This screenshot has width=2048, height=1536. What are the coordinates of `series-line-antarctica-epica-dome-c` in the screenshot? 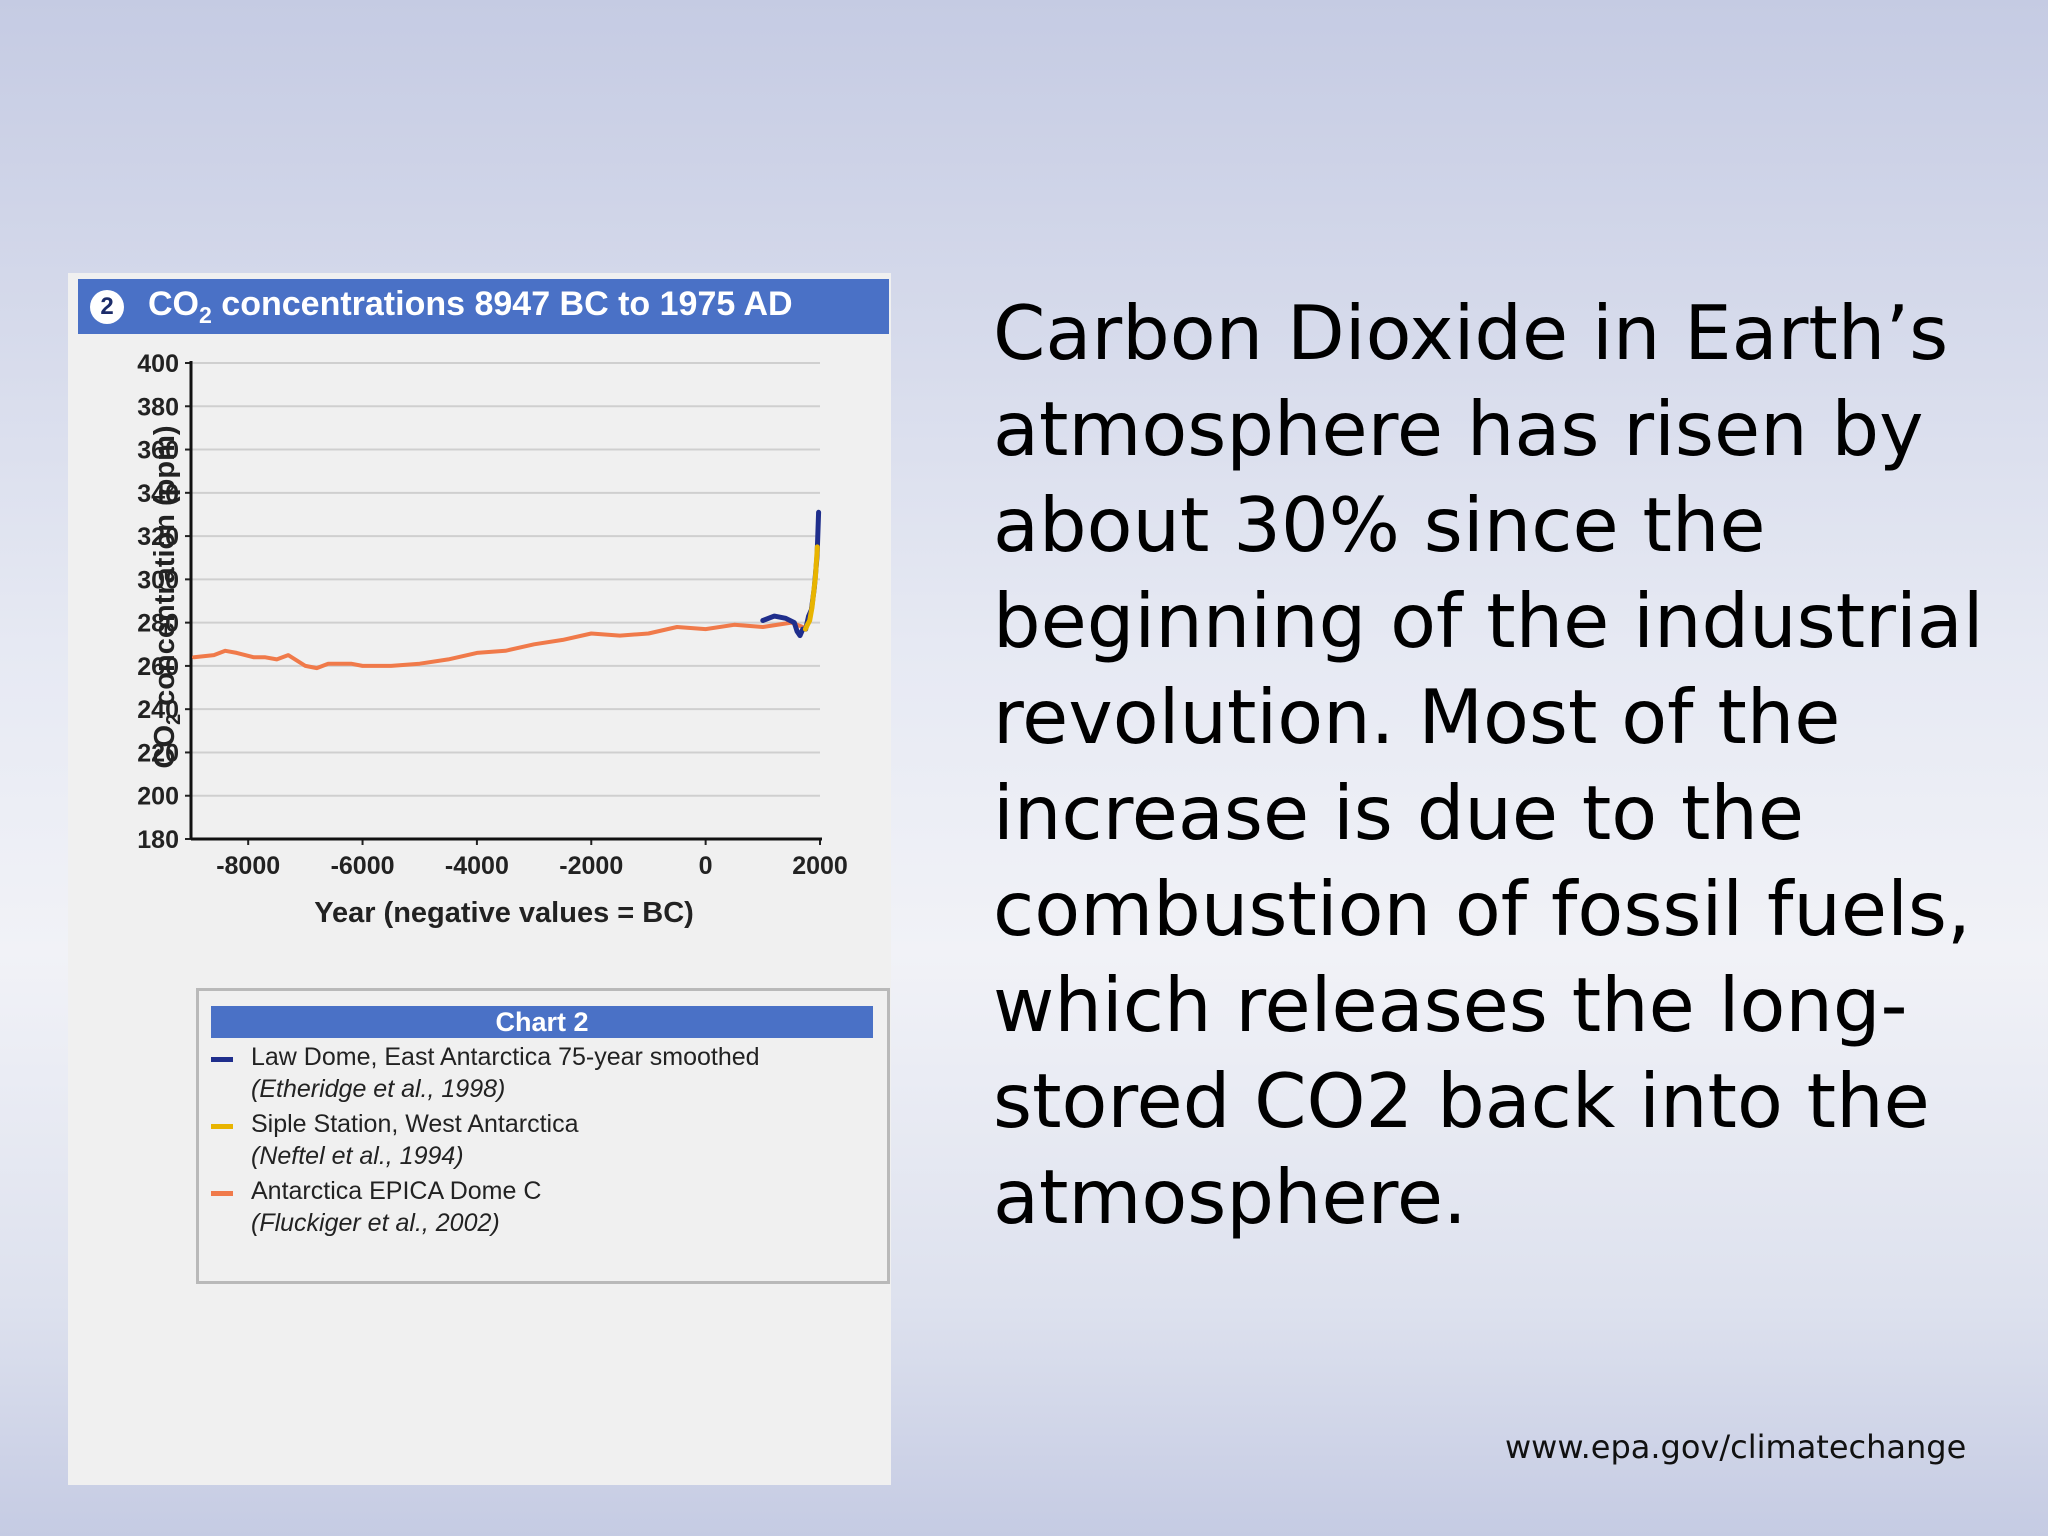 It's located at (498, 645).